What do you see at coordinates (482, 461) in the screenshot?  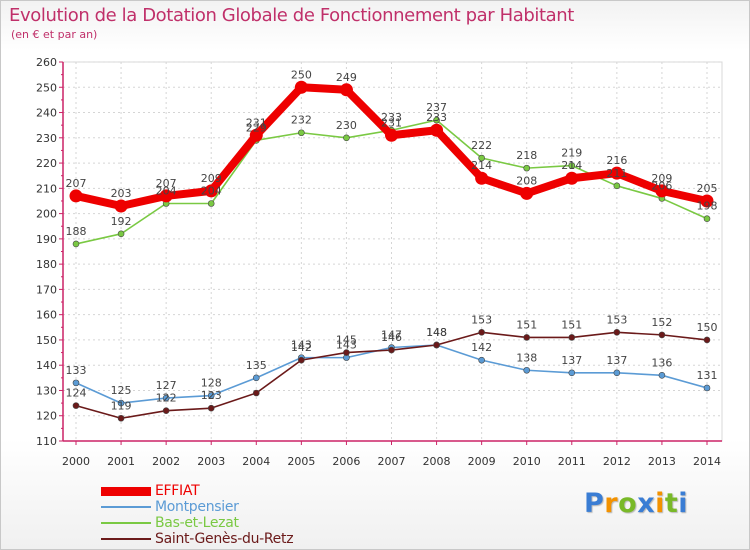 I see `x-tick-label: 2009` at bounding box center [482, 461].